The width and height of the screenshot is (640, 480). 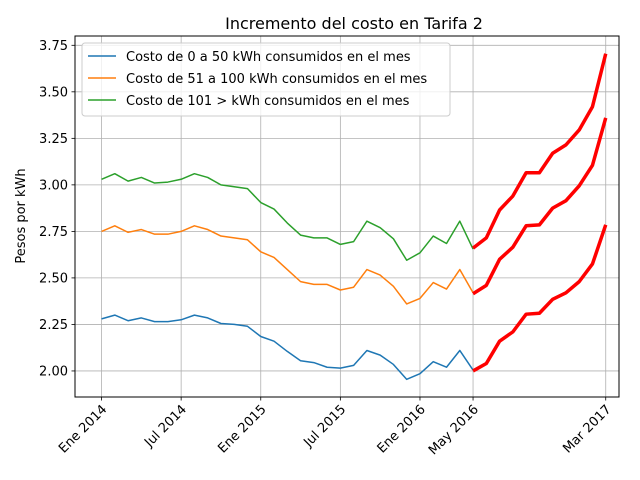 What do you see at coordinates (53, 185) in the screenshot?
I see `y-tick-label: 3.00` at bounding box center [53, 185].